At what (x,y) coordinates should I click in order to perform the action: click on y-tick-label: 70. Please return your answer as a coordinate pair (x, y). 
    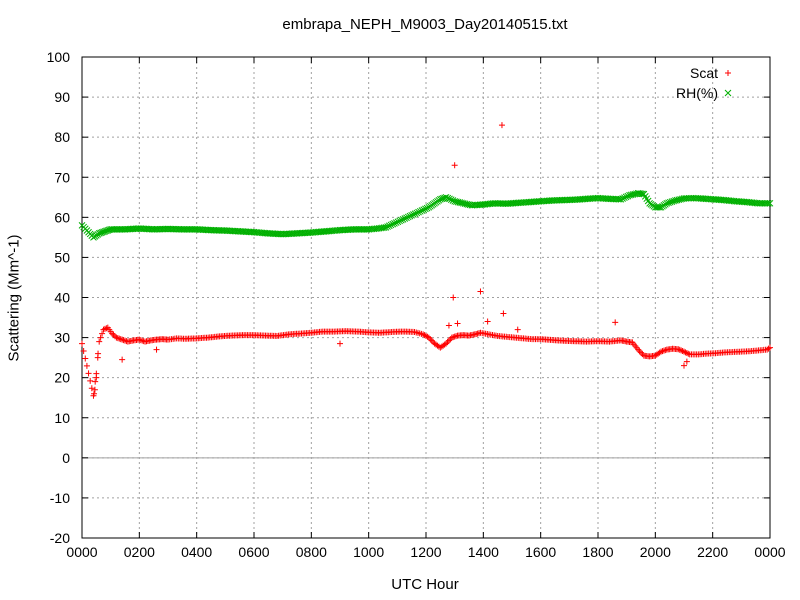
    Looking at the image, I should click on (62, 177).